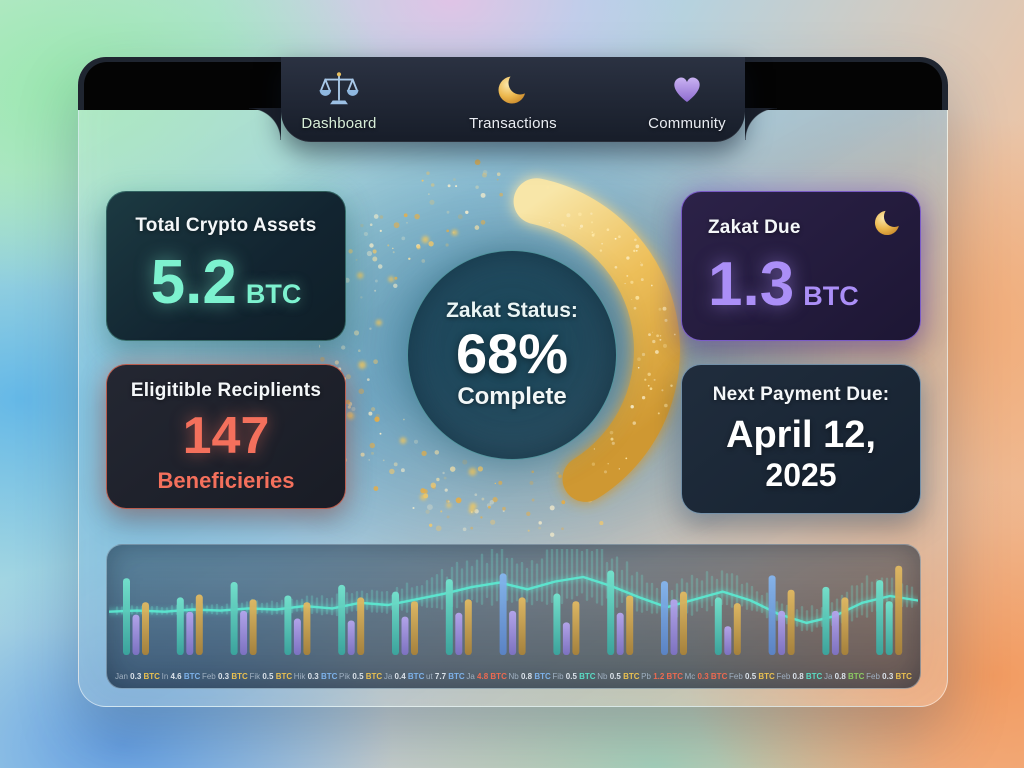 The height and width of the screenshot is (768, 1024). Describe the element at coordinates (513, 123) in the screenshot. I see `nav-label-transactions: Transactions` at that location.